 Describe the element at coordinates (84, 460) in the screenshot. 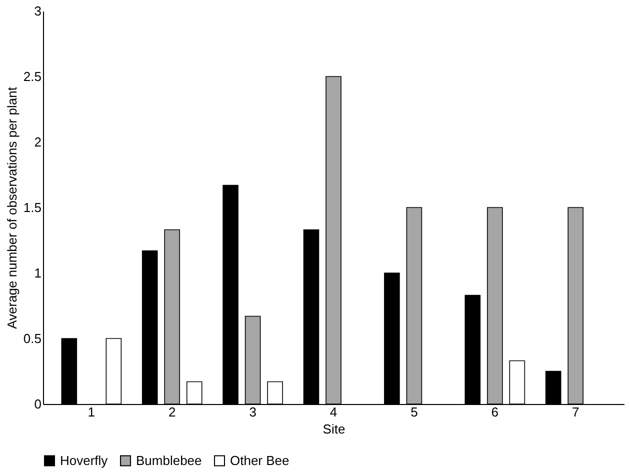

I see `legend-label: Hoverfly` at that location.